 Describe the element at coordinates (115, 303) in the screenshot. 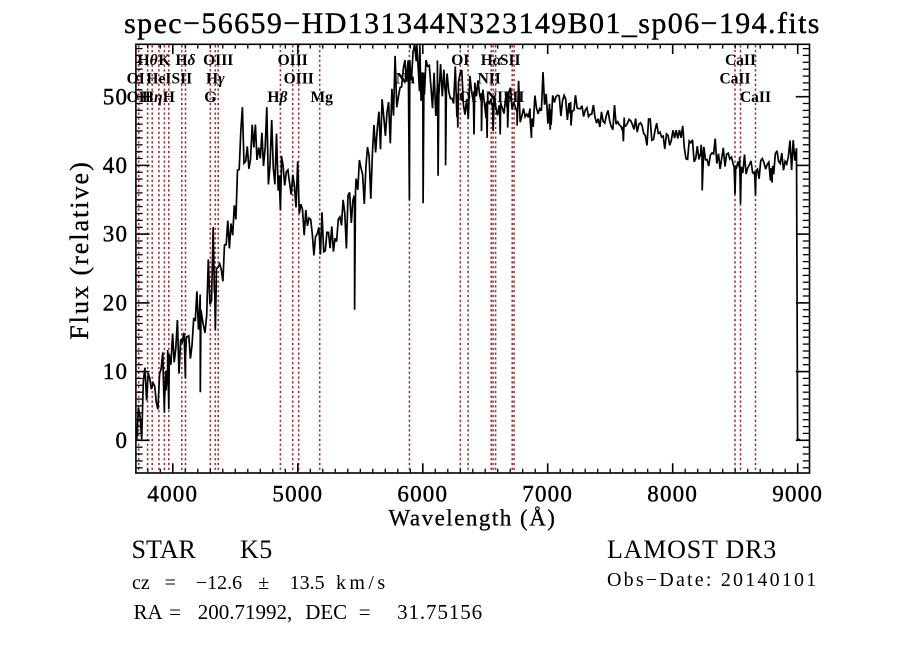

I see `svg-text: 20` at that location.